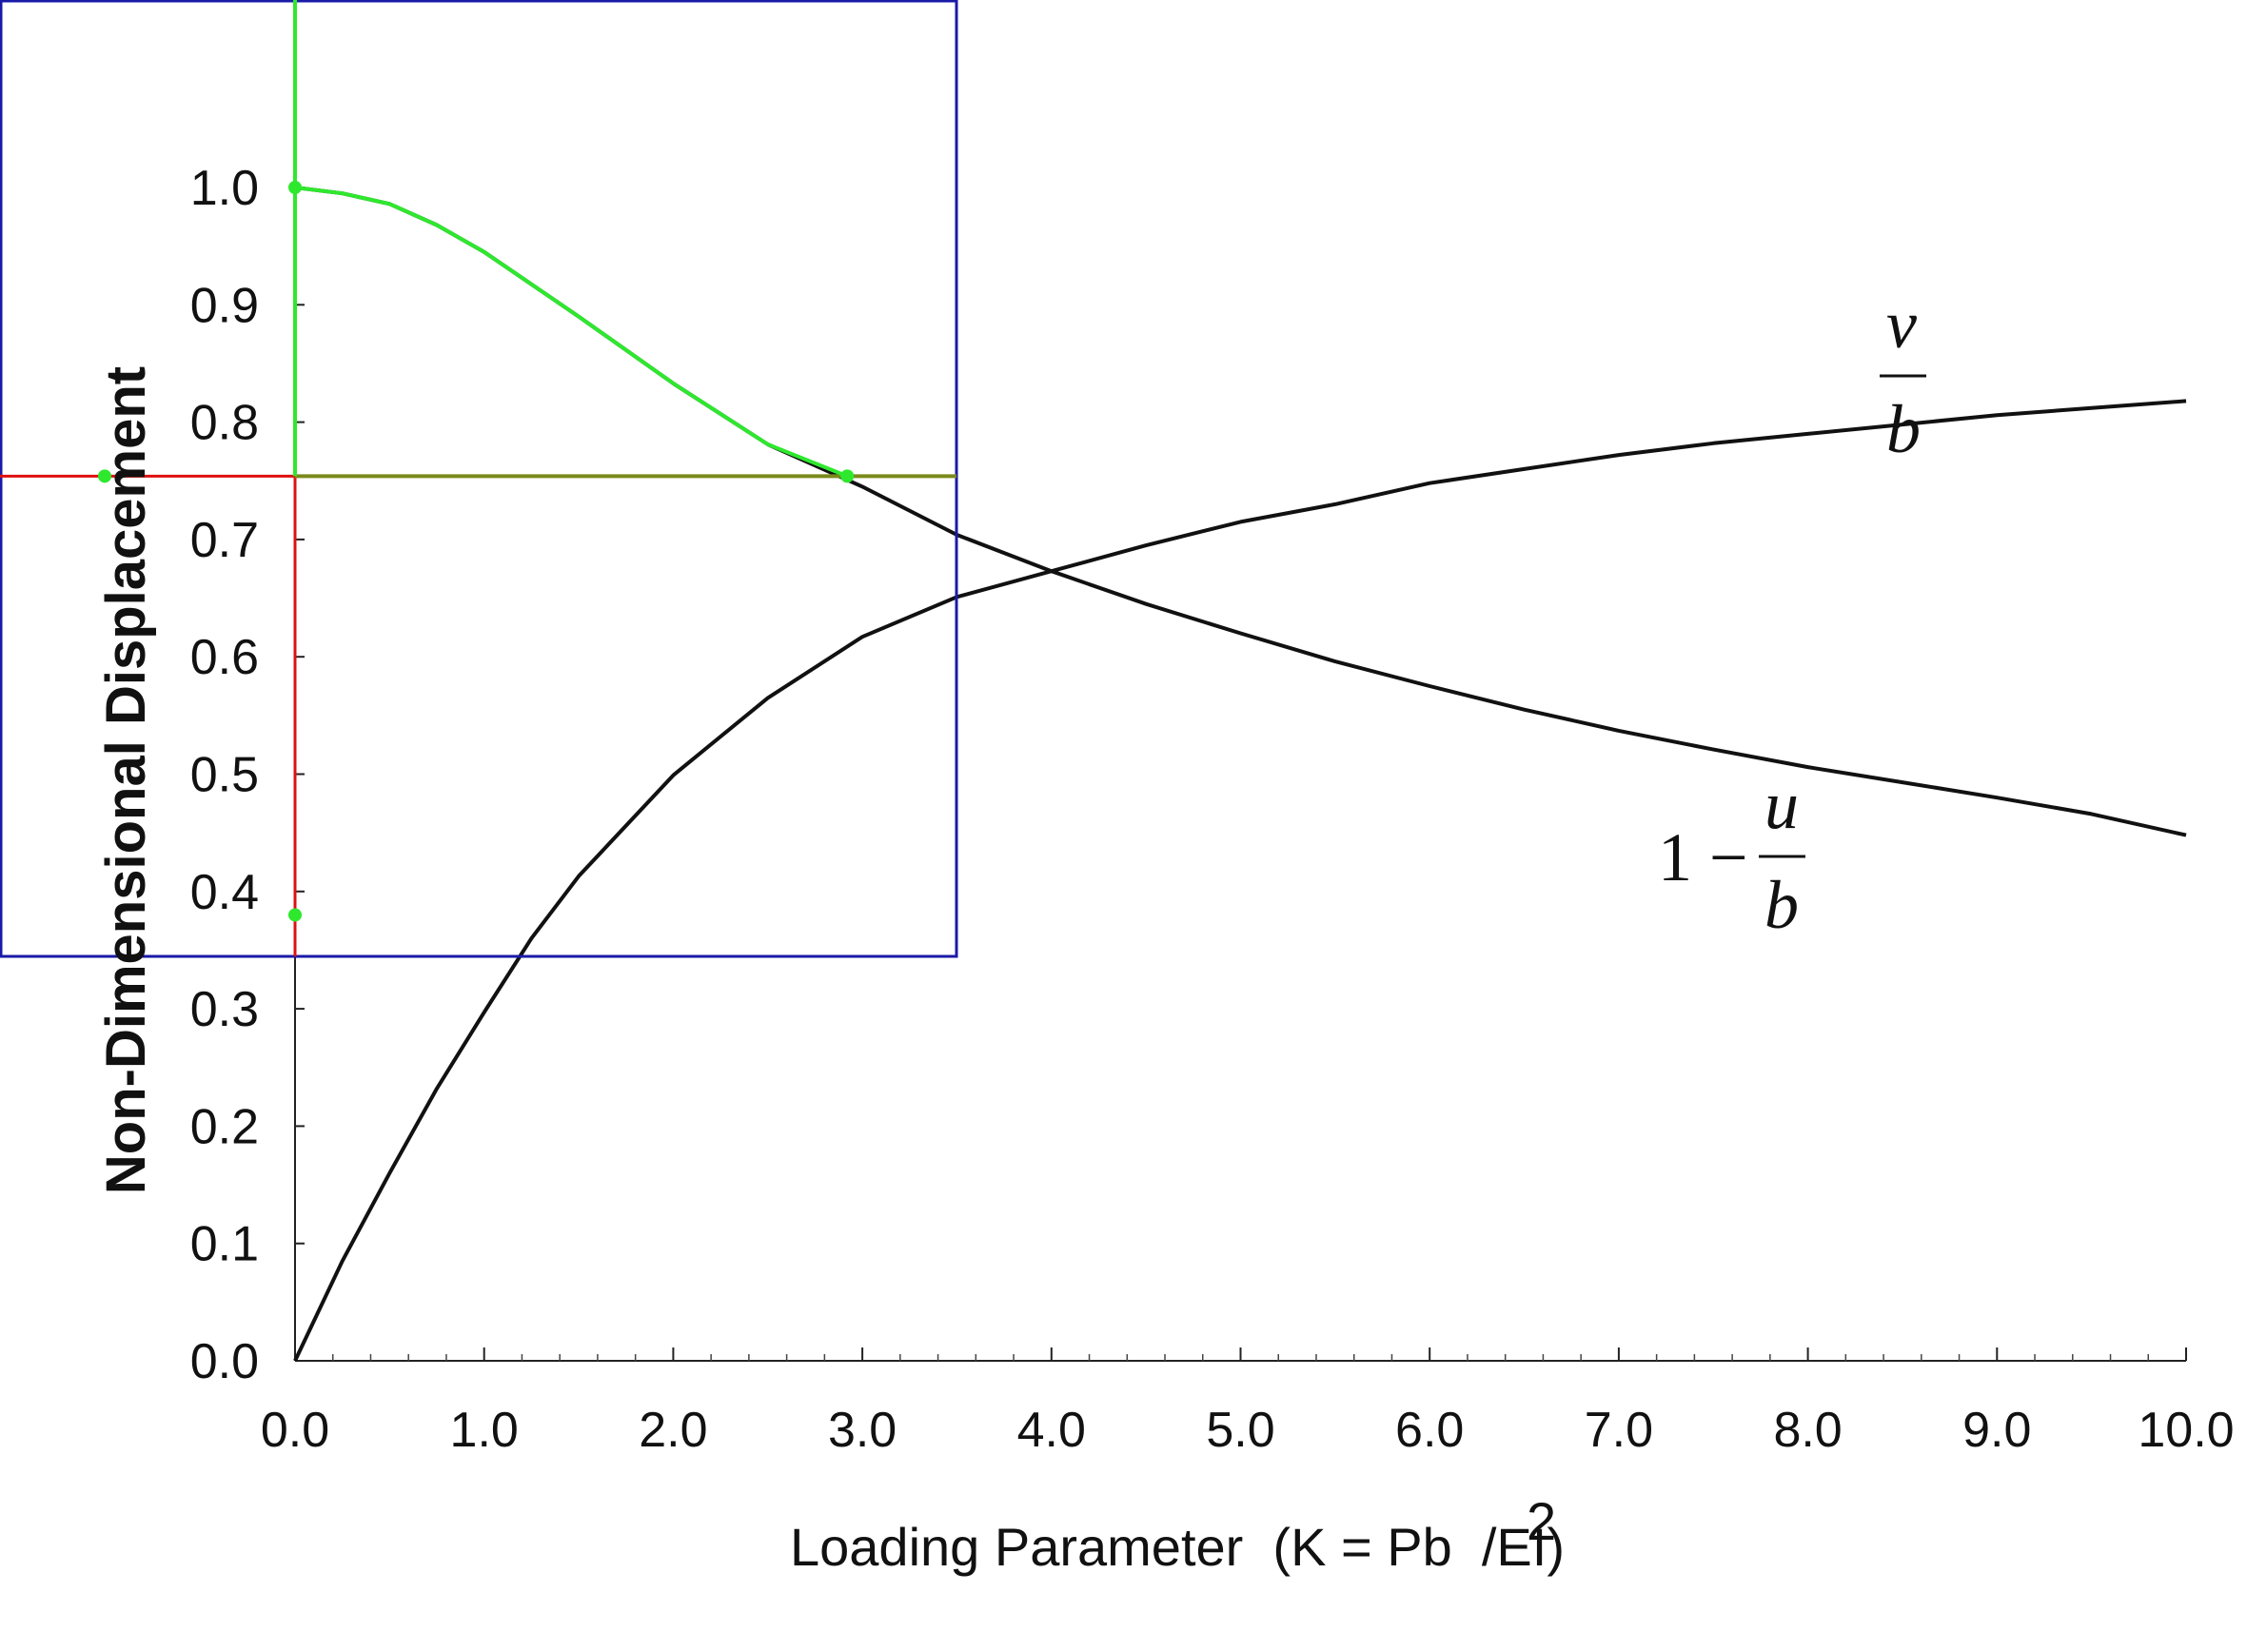 The height and width of the screenshot is (1652, 2267). I want to click on series-label-v-over-b: v b, so click(1903, 377).